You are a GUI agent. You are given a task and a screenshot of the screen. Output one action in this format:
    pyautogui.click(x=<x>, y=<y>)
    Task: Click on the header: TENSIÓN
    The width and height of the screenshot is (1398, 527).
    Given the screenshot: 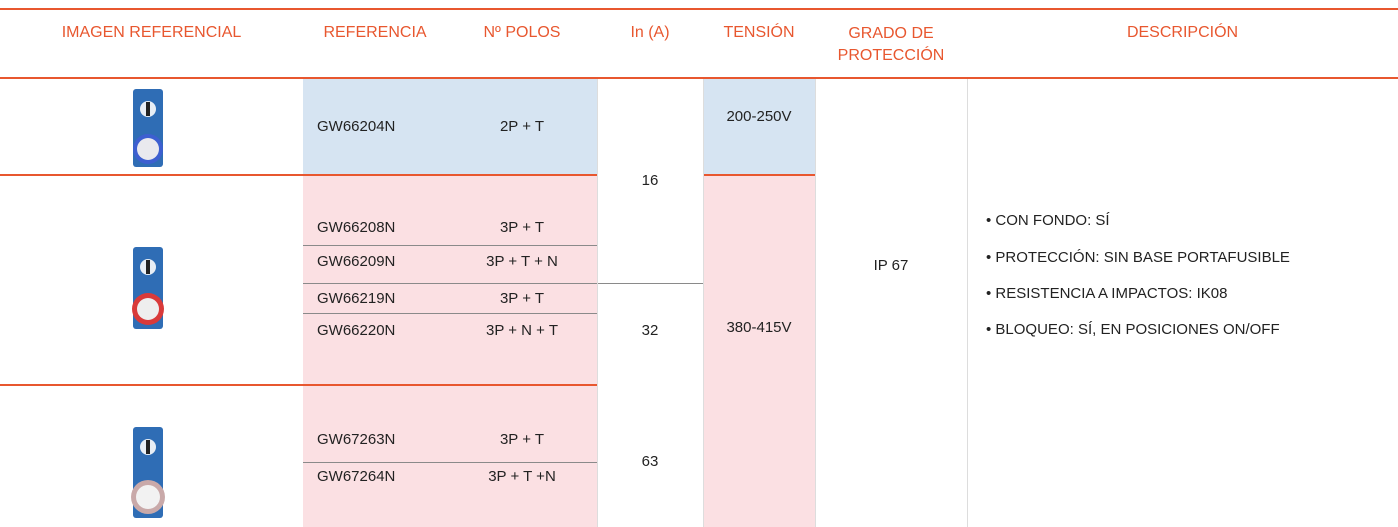 What is the action you would take?
    pyautogui.click(x=759, y=32)
    